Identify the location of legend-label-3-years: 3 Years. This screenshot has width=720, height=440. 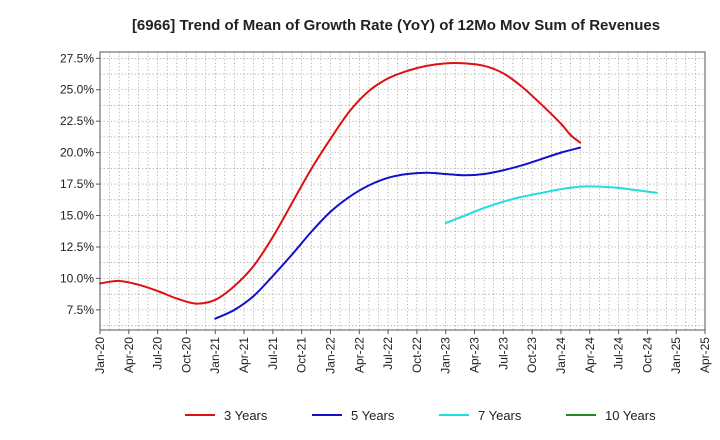
(246, 415).